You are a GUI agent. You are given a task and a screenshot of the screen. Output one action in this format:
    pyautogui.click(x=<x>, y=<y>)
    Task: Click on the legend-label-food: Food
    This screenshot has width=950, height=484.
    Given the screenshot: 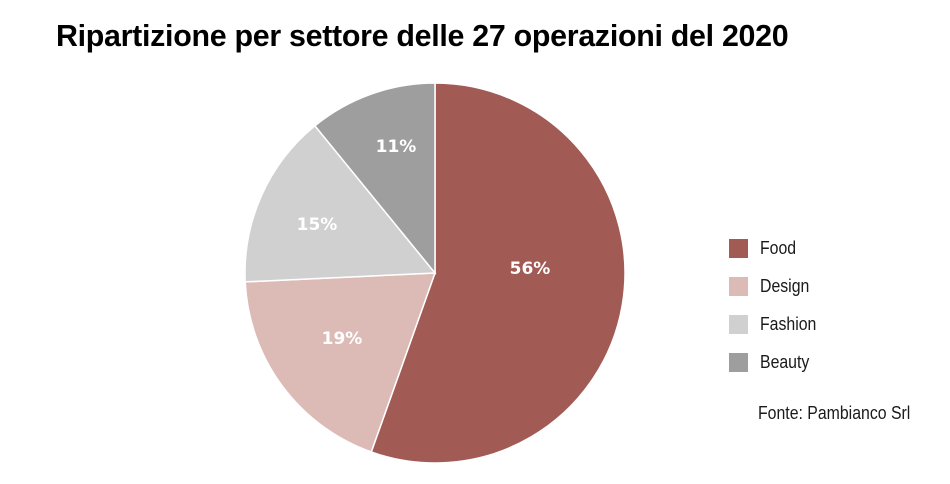 What is the action you would take?
    pyautogui.click(x=778, y=247)
    